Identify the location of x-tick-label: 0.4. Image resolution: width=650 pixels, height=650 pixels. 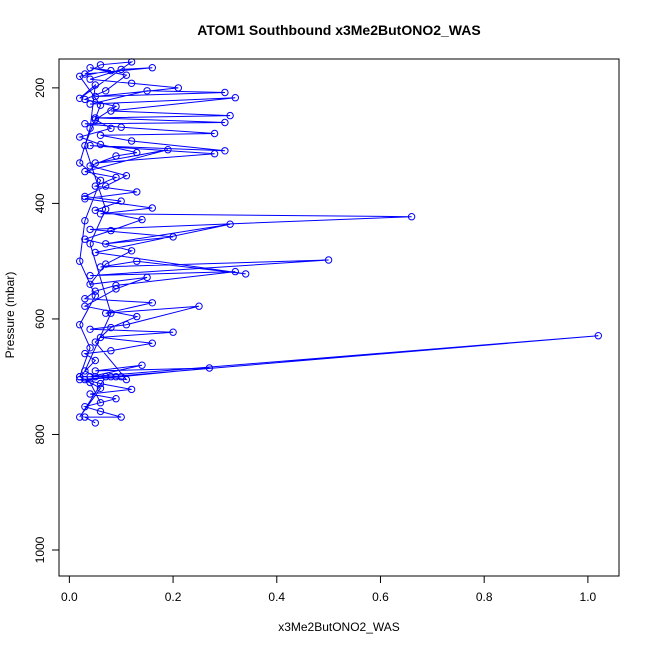
(276, 597).